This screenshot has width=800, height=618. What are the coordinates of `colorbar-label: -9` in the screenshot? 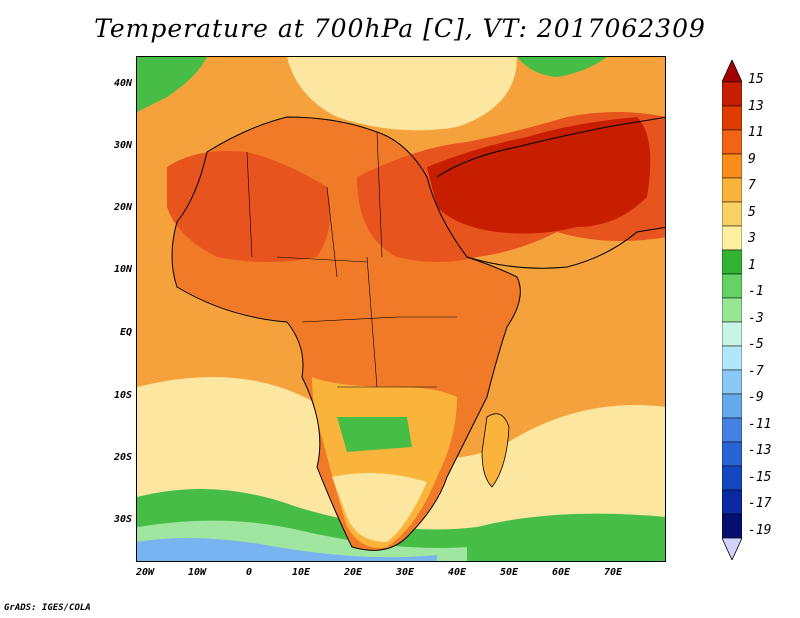 It's located at (756, 397).